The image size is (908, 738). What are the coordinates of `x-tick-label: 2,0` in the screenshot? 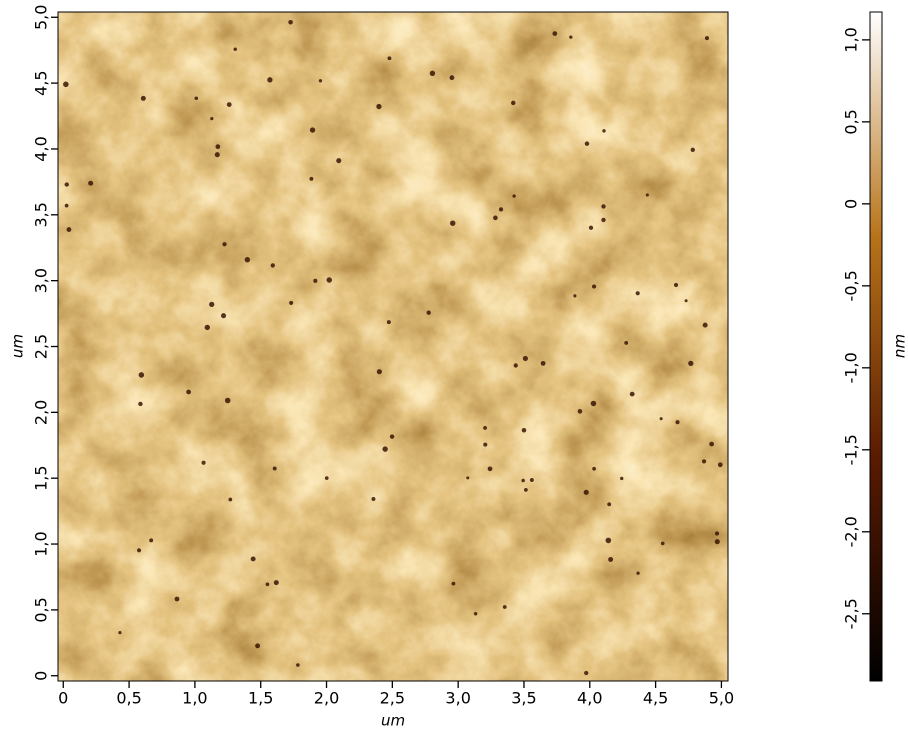 It's located at (326, 698).